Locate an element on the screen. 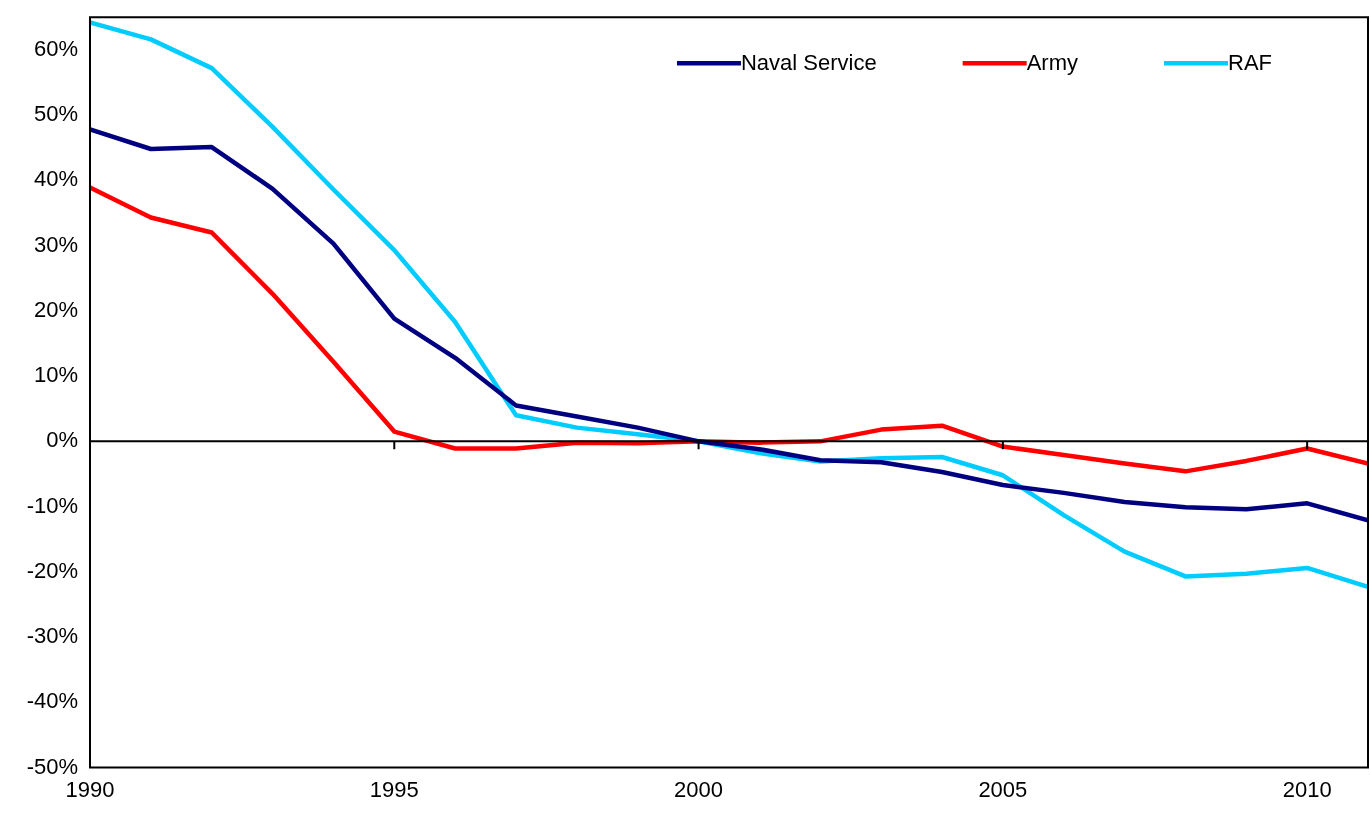  y-tick-label: 0% is located at coordinates (62, 440).